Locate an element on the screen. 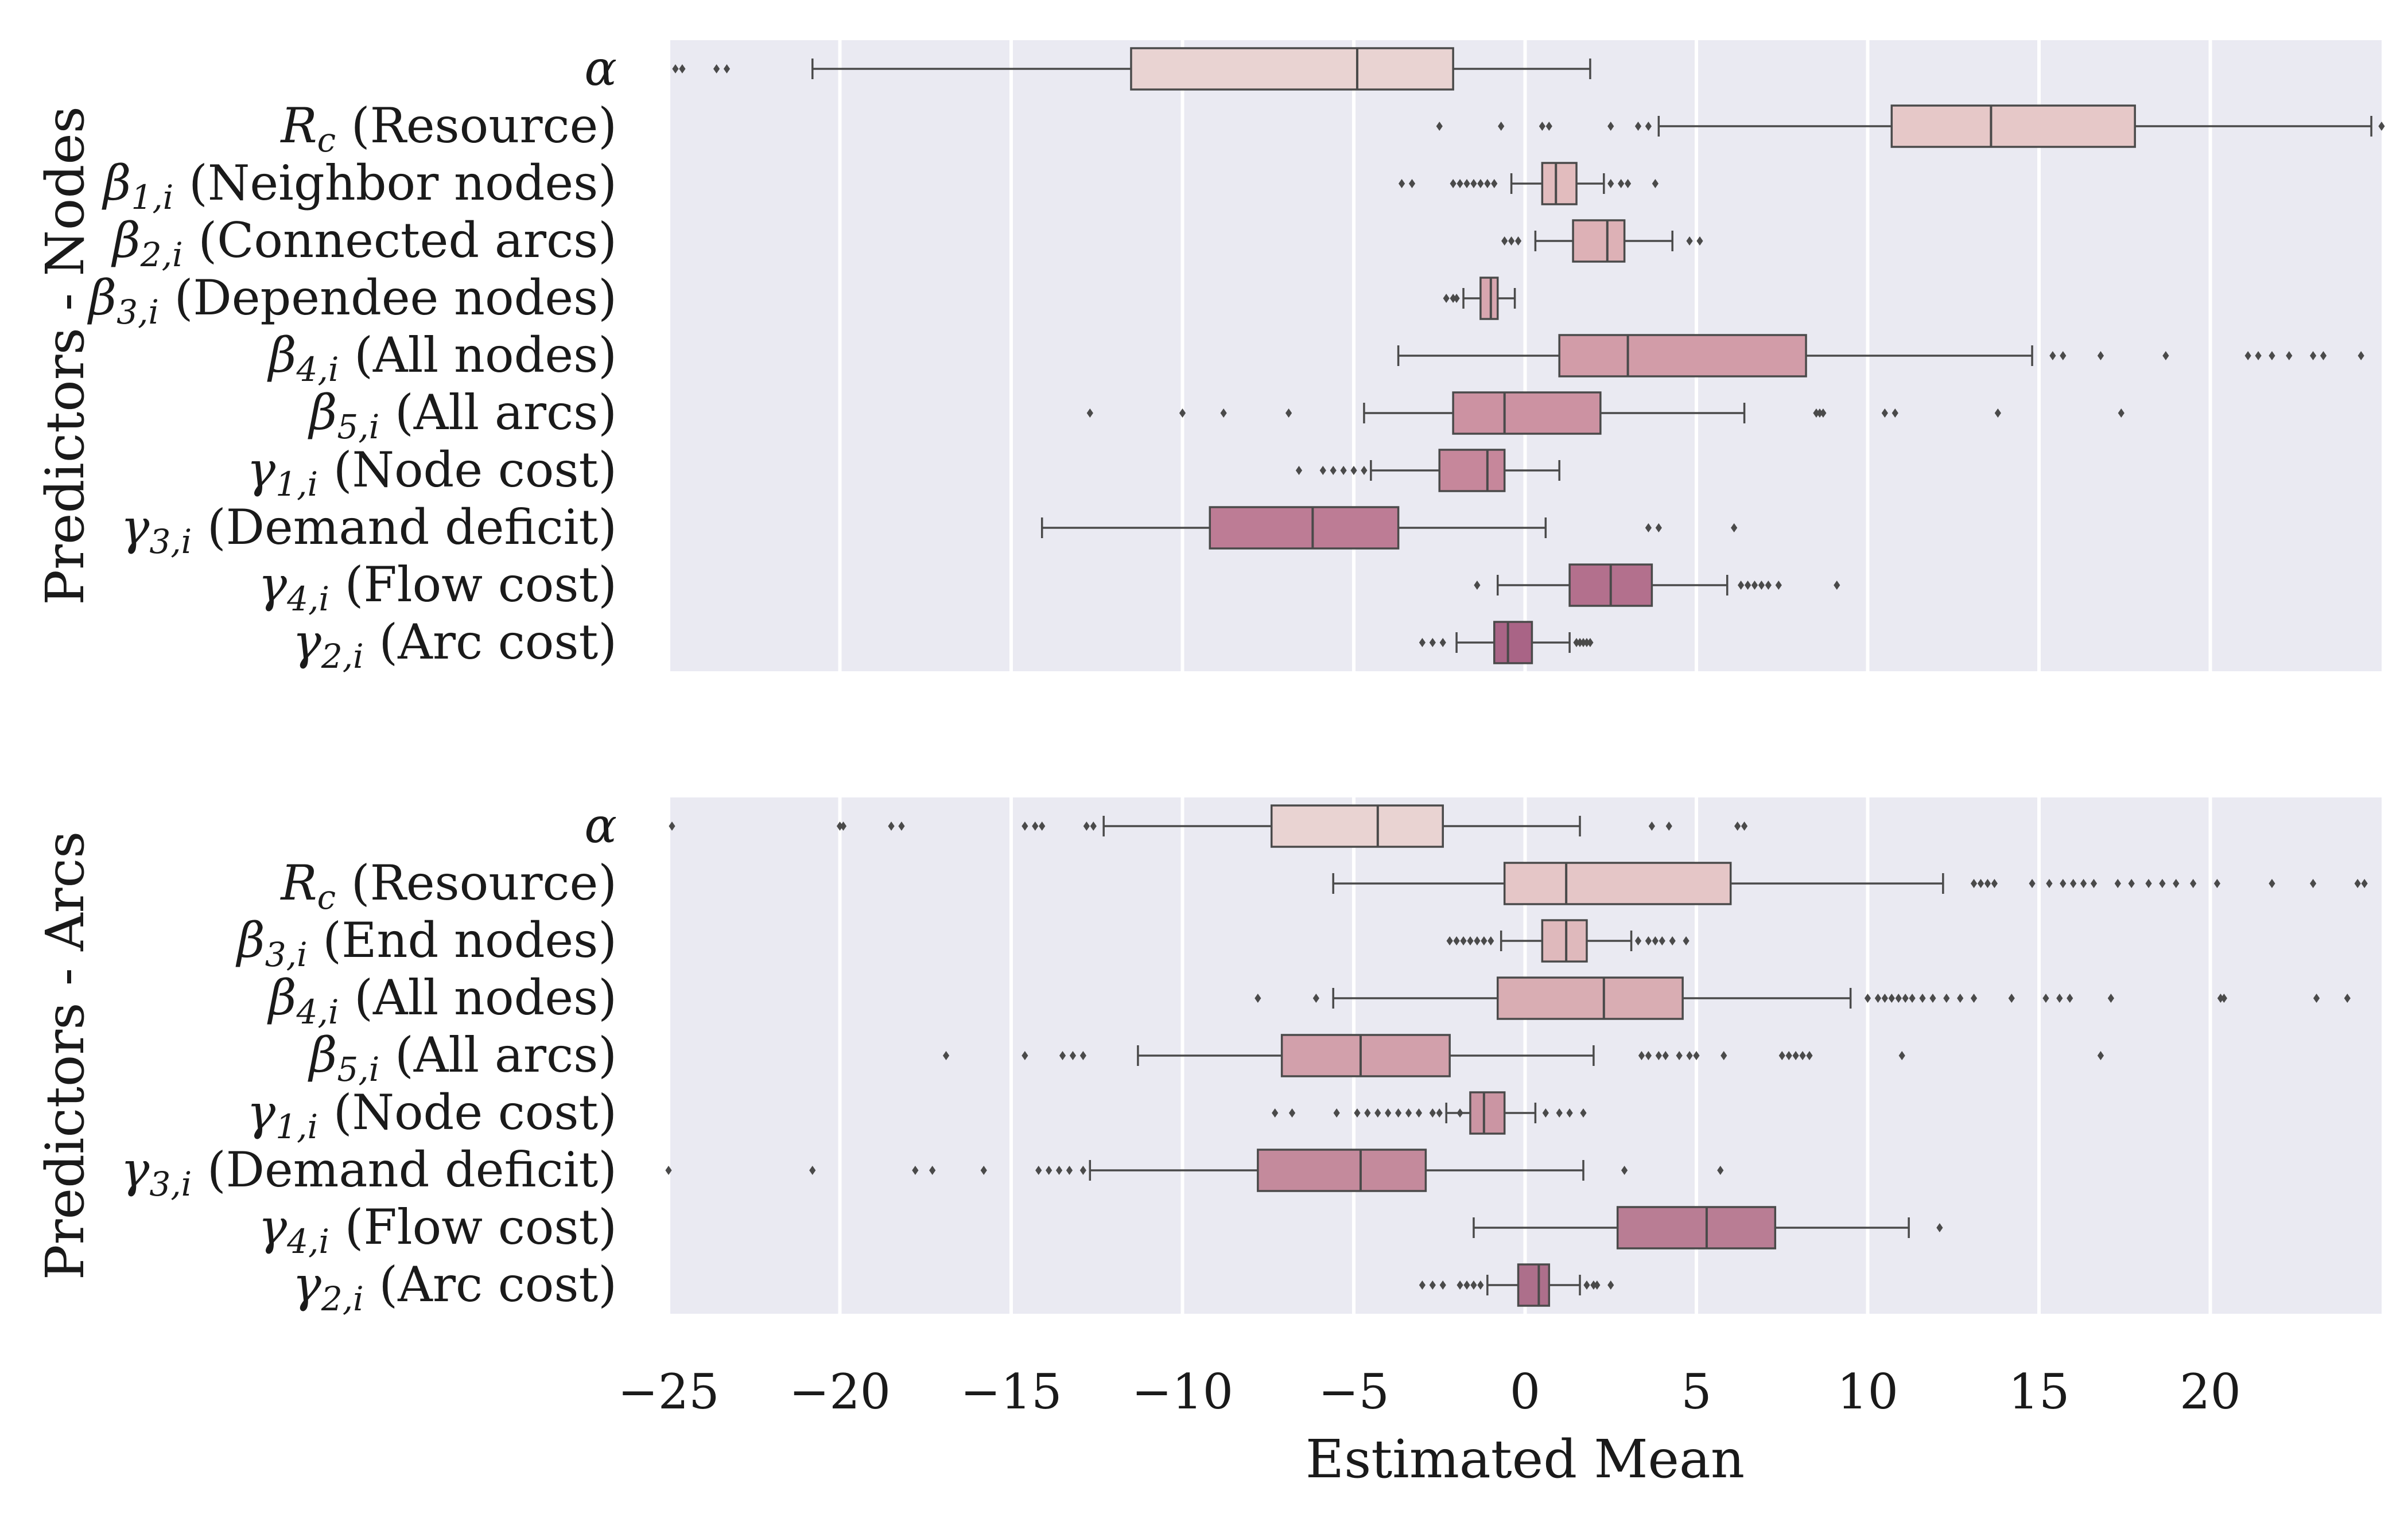 Image resolution: width=2408 pixels, height=1518 pixels. category-label: γ3,i (Demand deficit) is located at coordinates (369, 530).